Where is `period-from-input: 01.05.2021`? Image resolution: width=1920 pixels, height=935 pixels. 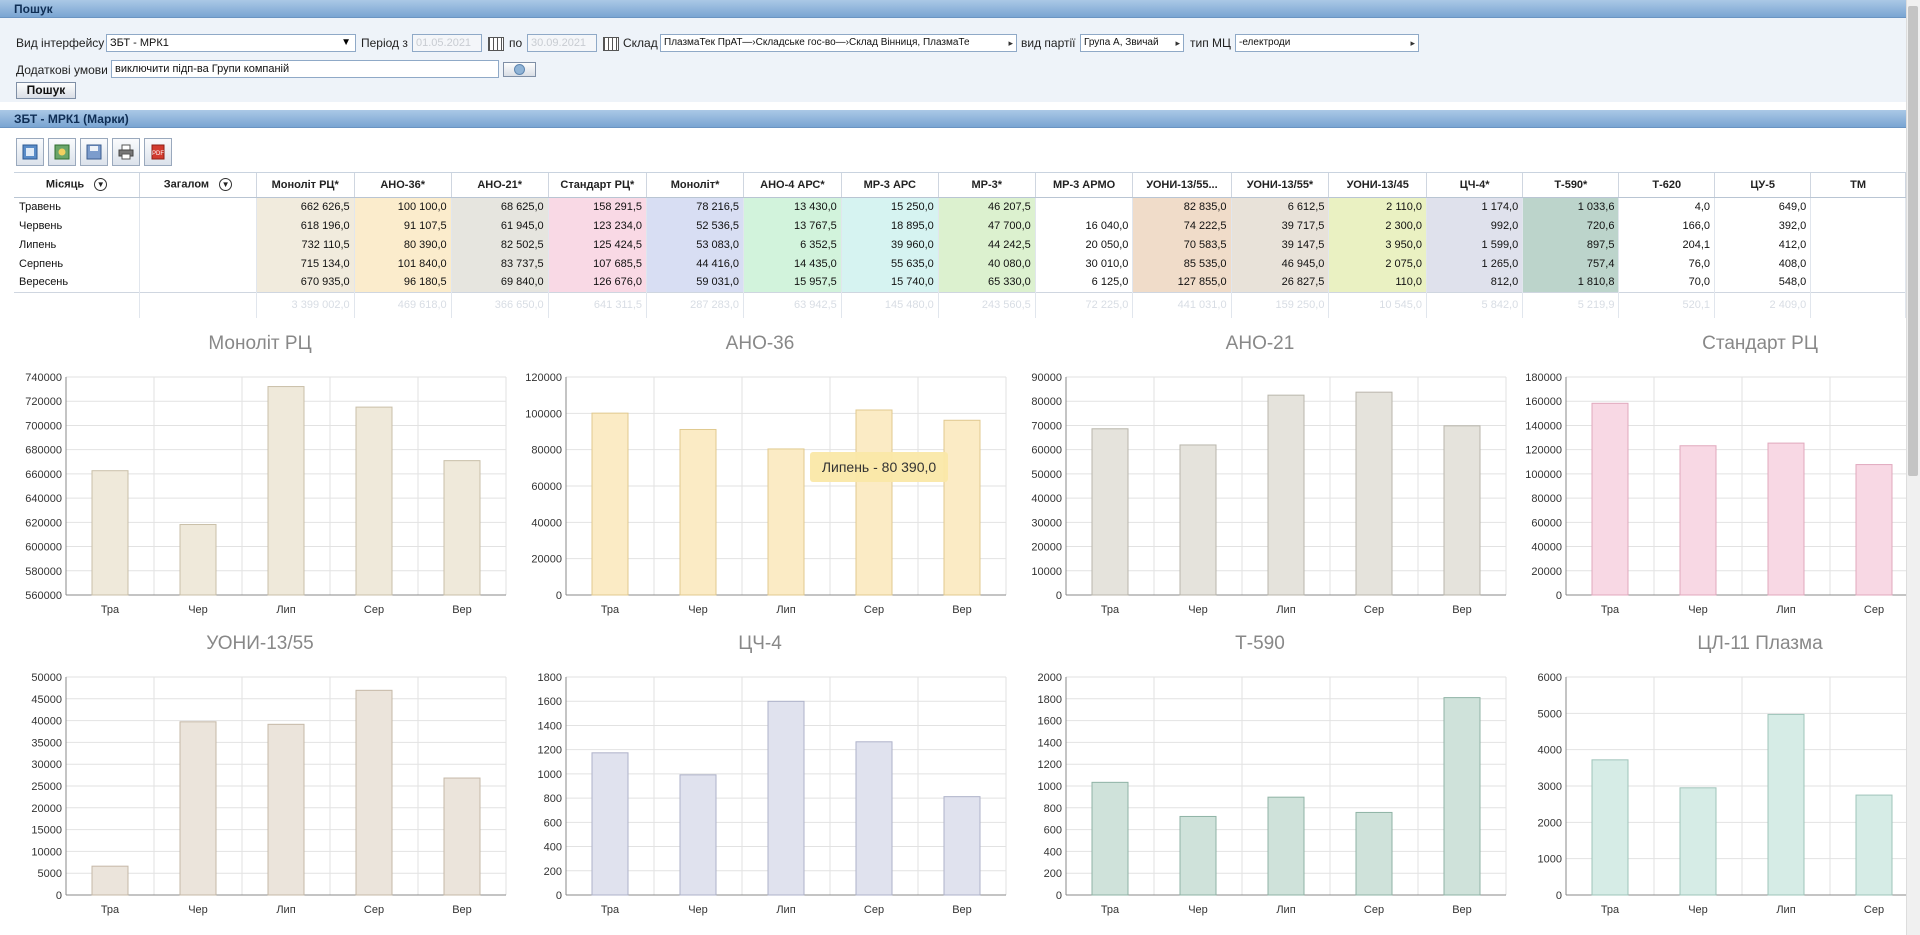
period-from-input: 01.05.2021 is located at coordinates (447, 43).